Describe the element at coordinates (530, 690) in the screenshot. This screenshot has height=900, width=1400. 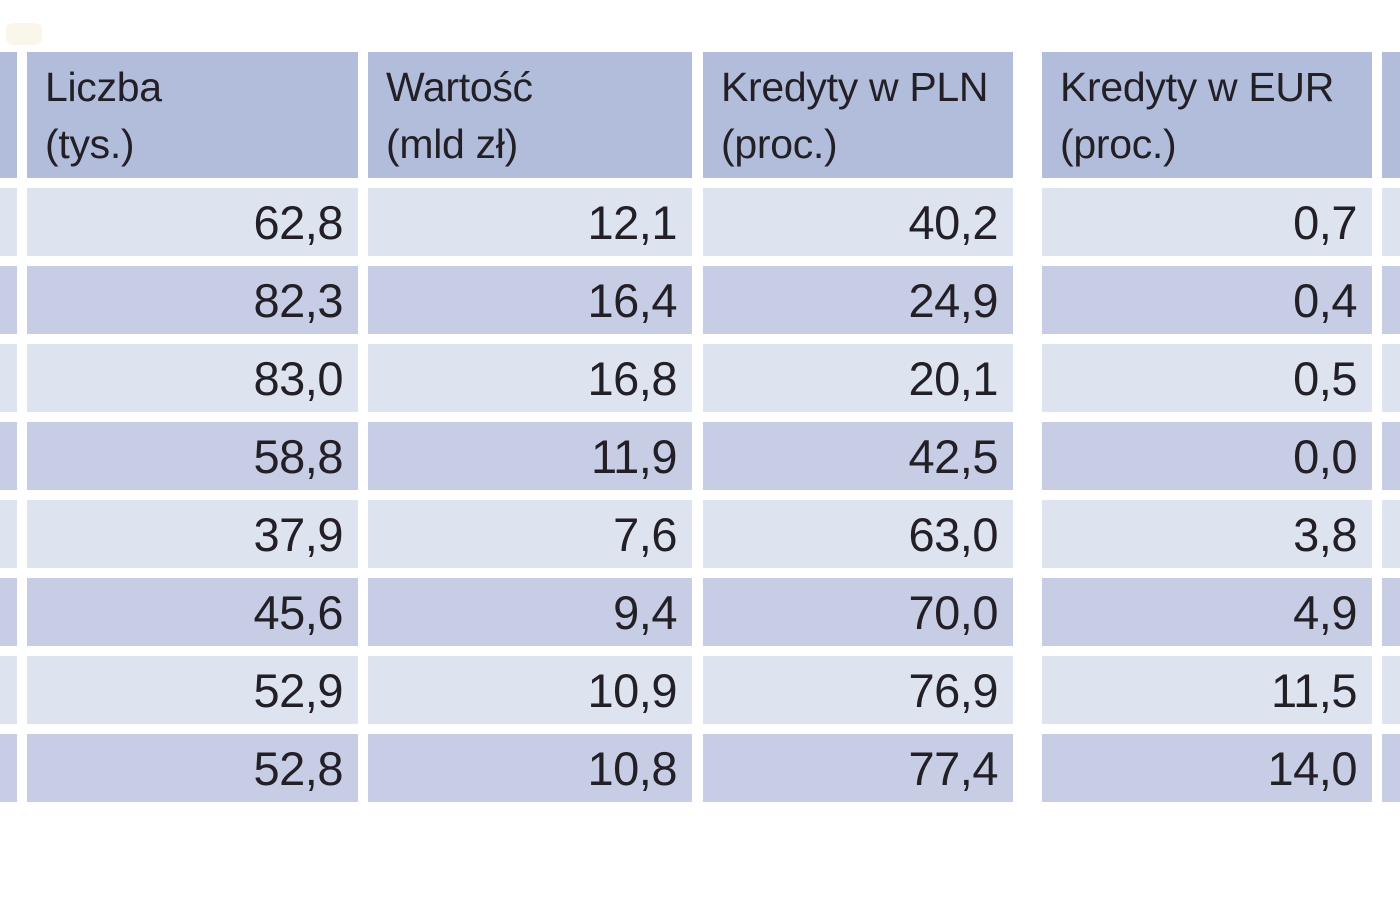
I see `table-cell: 10,9` at that location.